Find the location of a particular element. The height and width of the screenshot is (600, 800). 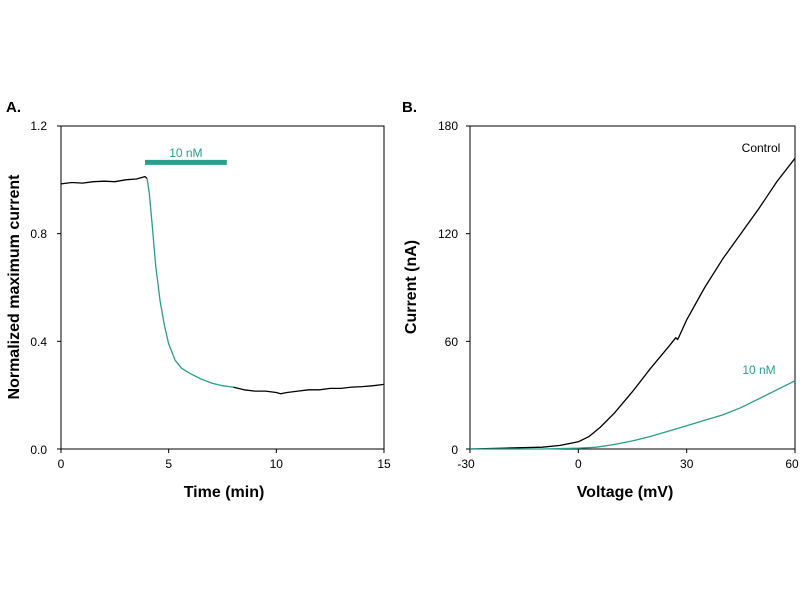

panel-b-annotation-10nm: 10 nM is located at coordinates (758, 370).